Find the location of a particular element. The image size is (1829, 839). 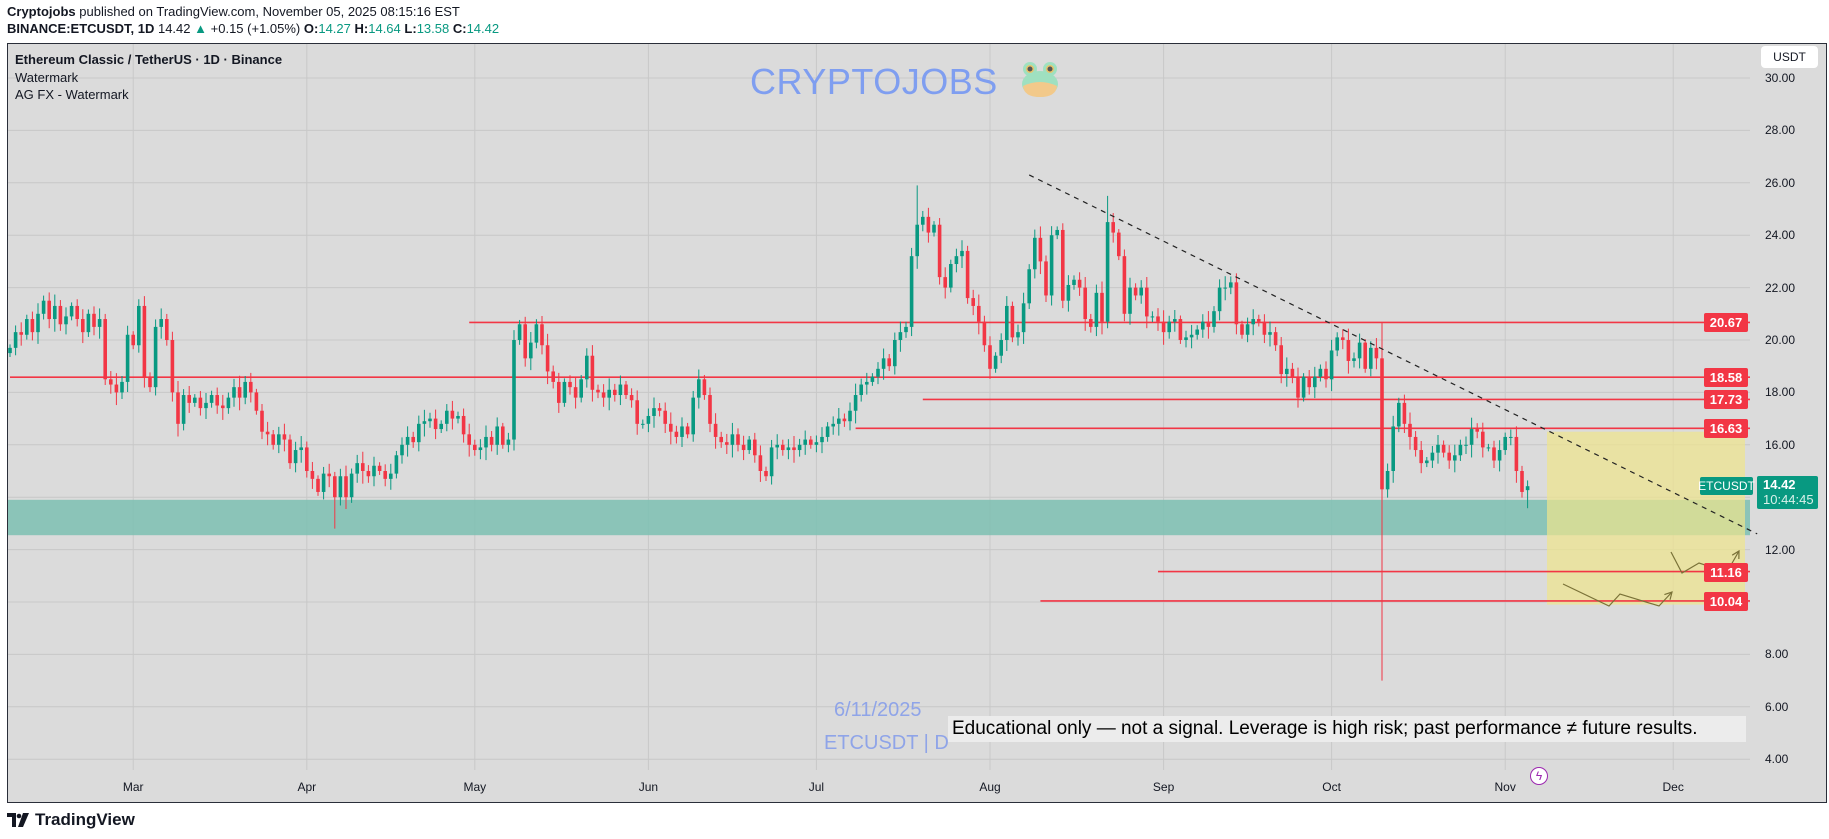

currency-button: USDT is located at coordinates (1789, 57).